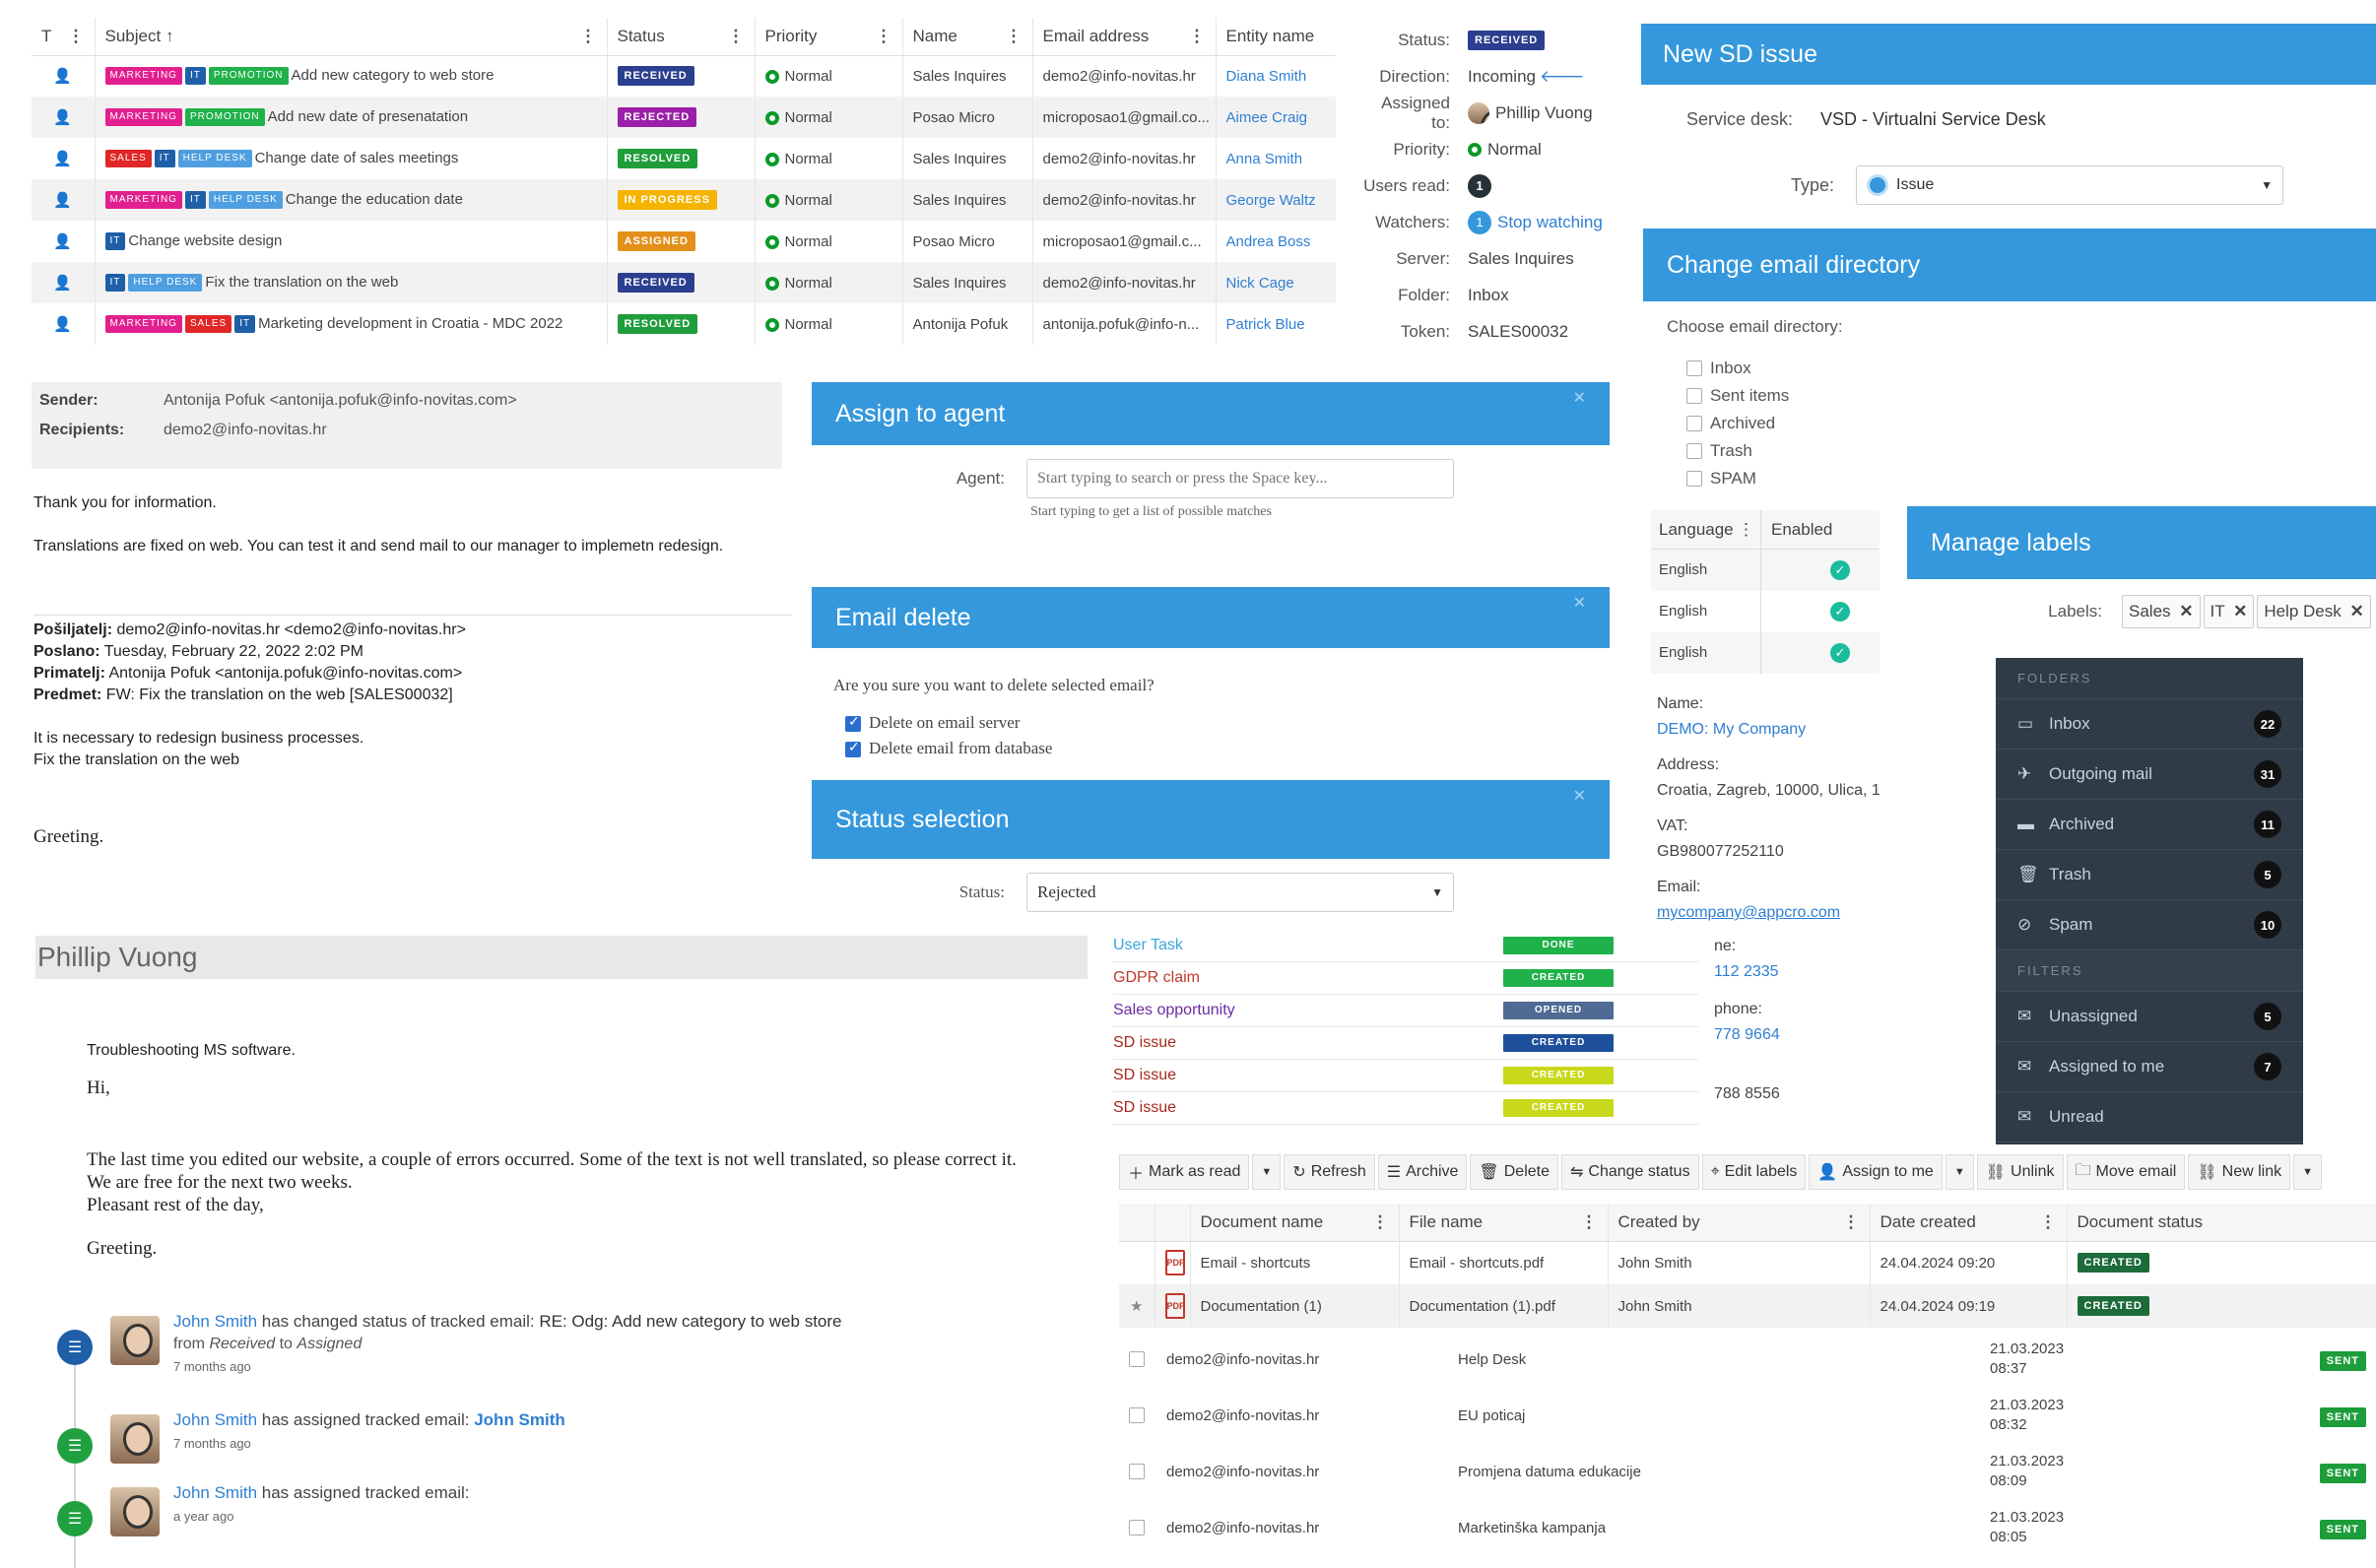 The width and height of the screenshot is (2376, 1568). I want to click on col-status: Status ⋮, so click(681, 37).